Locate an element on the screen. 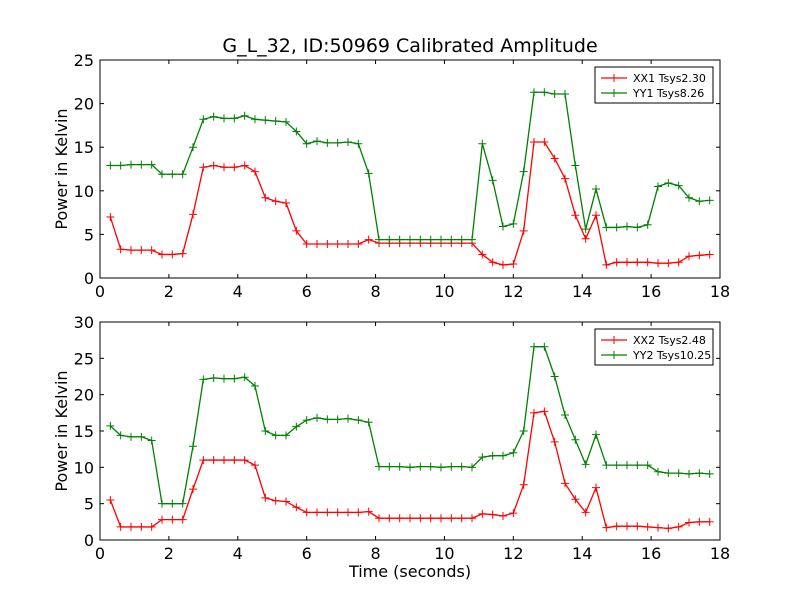 The width and height of the screenshot is (800, 600). legend-entry-label: YY2 Tsys10.25 is located at coordinates (671, 355).